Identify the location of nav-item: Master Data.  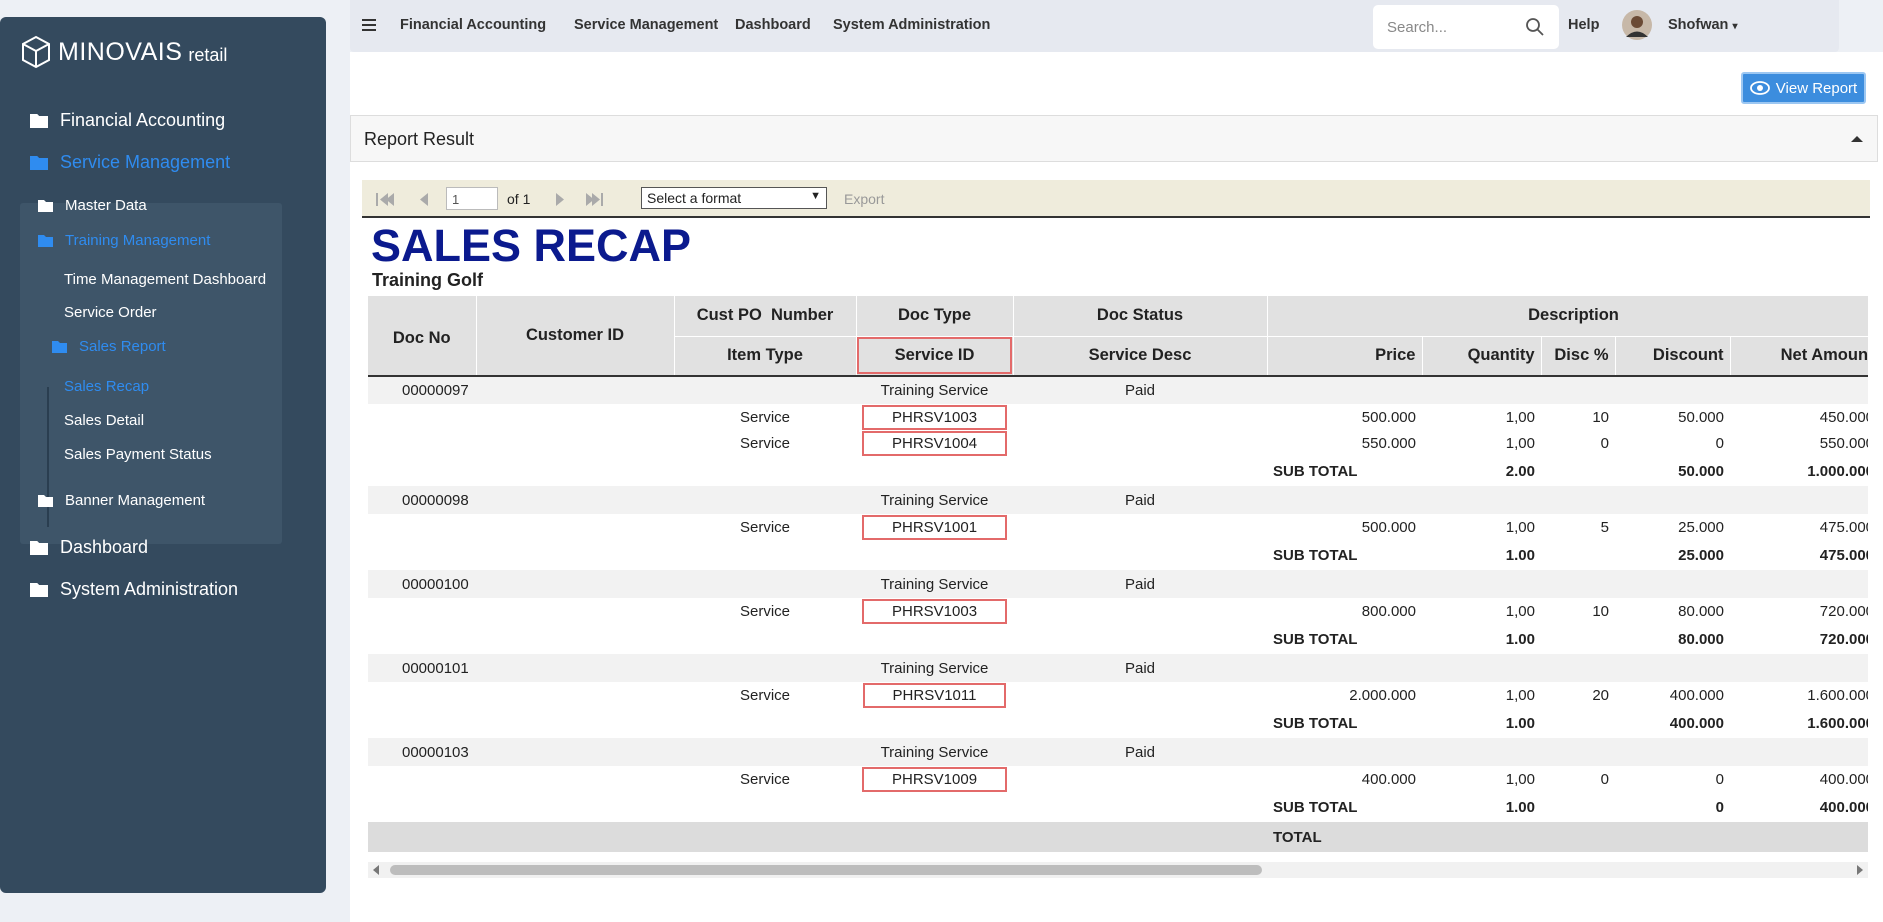
(92, 205).